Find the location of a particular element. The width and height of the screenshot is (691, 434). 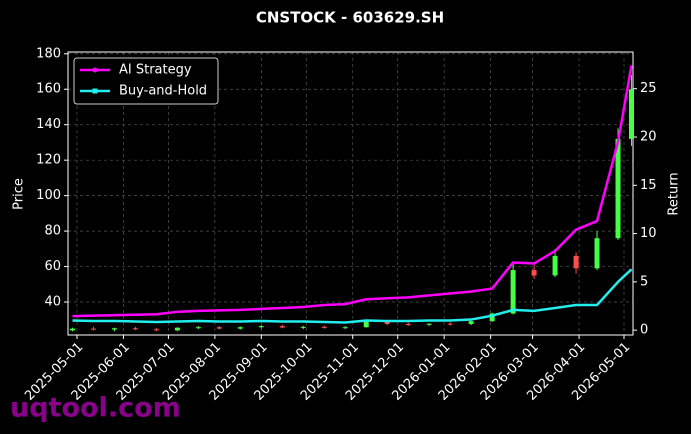

y-tick-label: 100 is located at coordinates (48, 195).